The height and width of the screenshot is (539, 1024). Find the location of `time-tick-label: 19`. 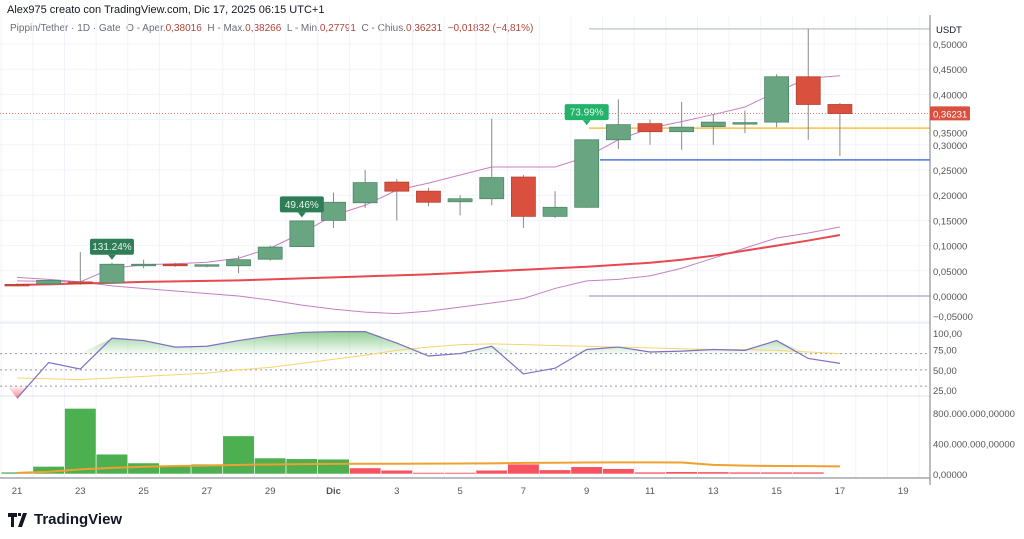

time-tick-label: 19 is located at coordinates (903, 491).